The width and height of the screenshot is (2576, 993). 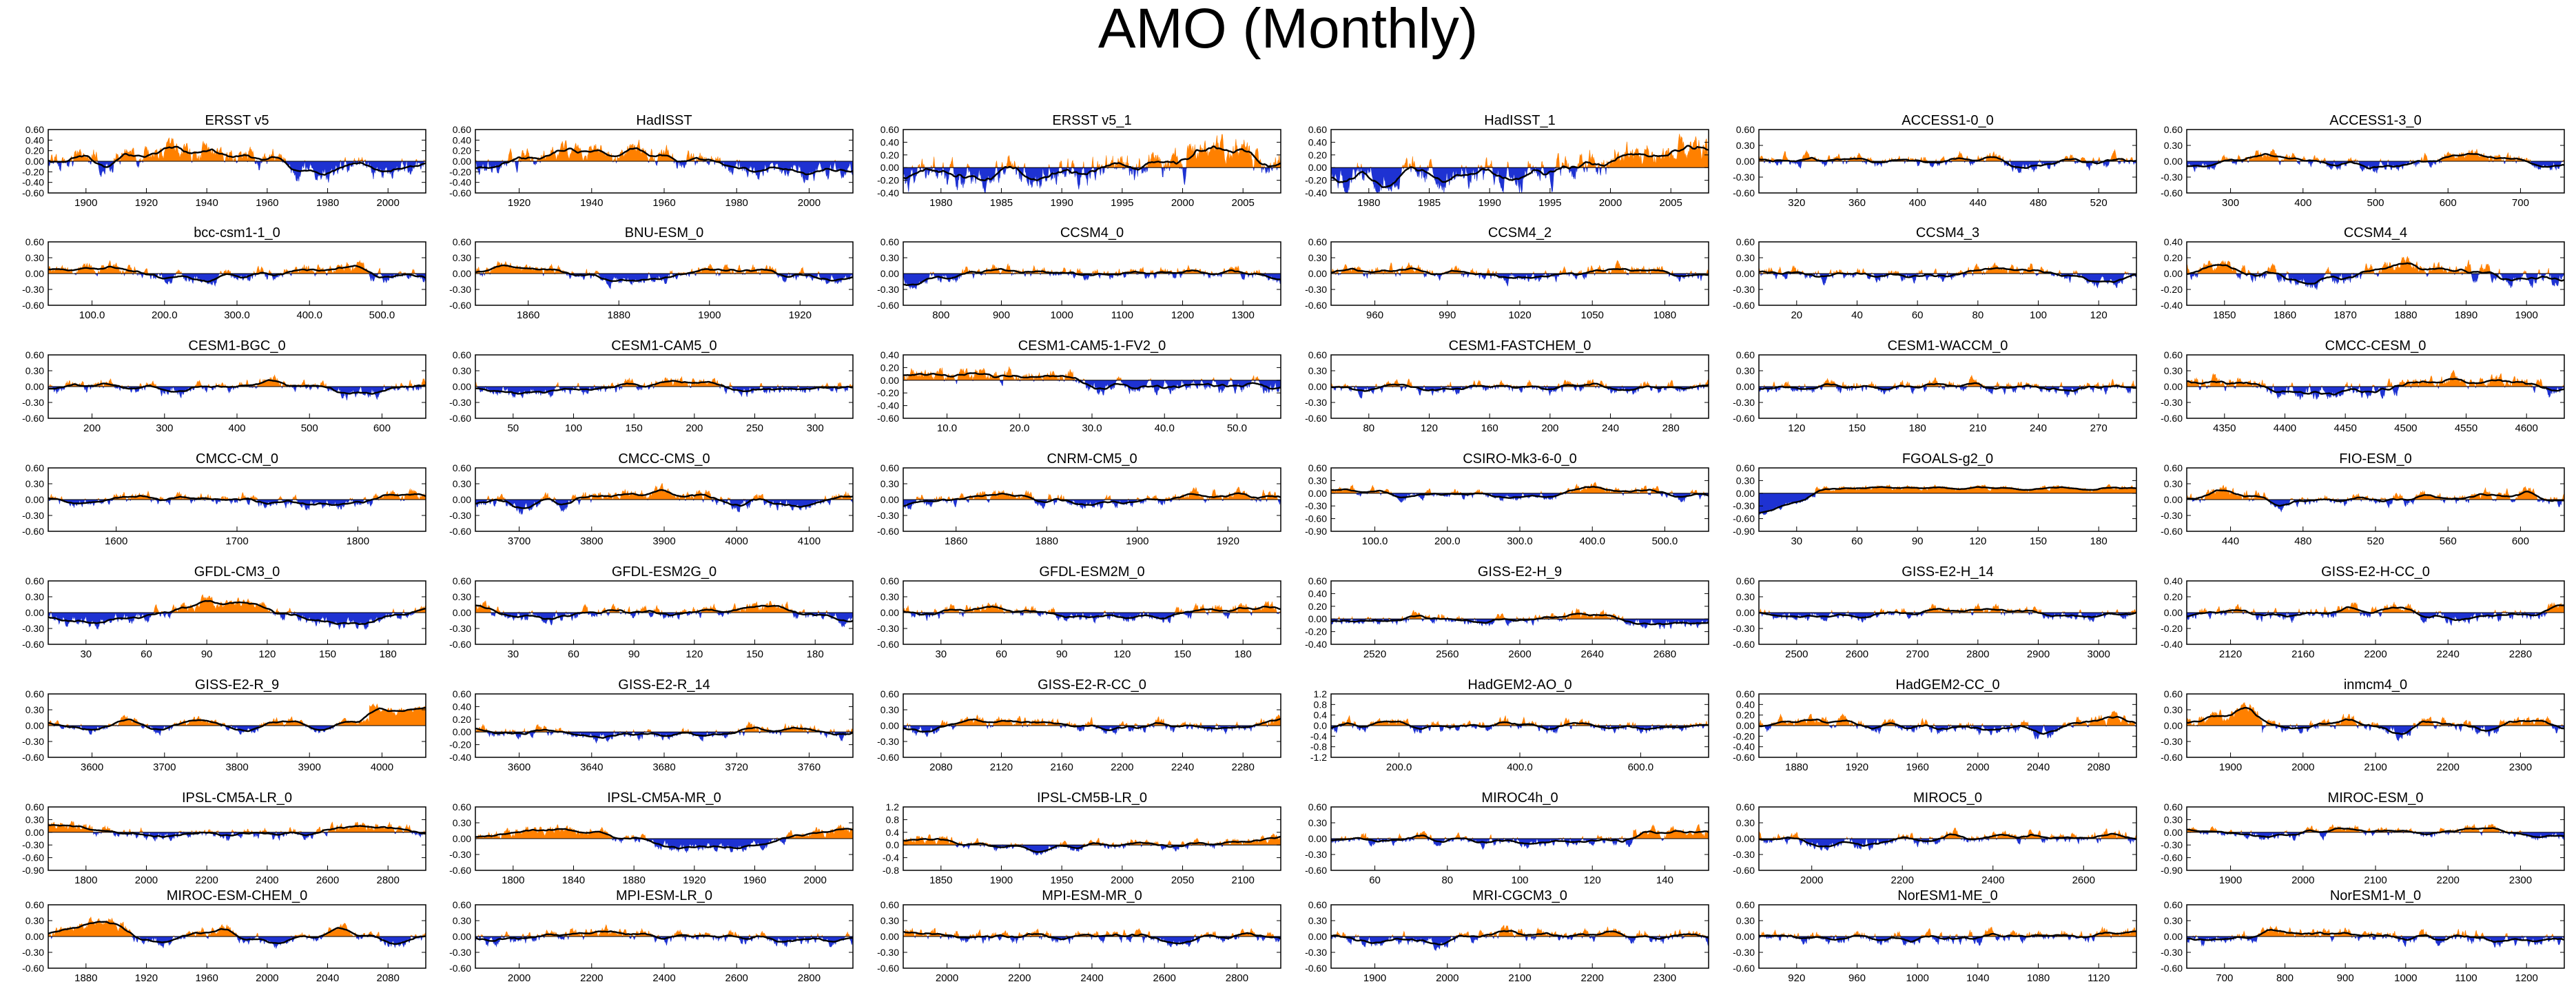 What do you see at coordinates (460, 171) in the screenshot?
I see `y-tick-label: -0.20` at bounding box center [460, 171].